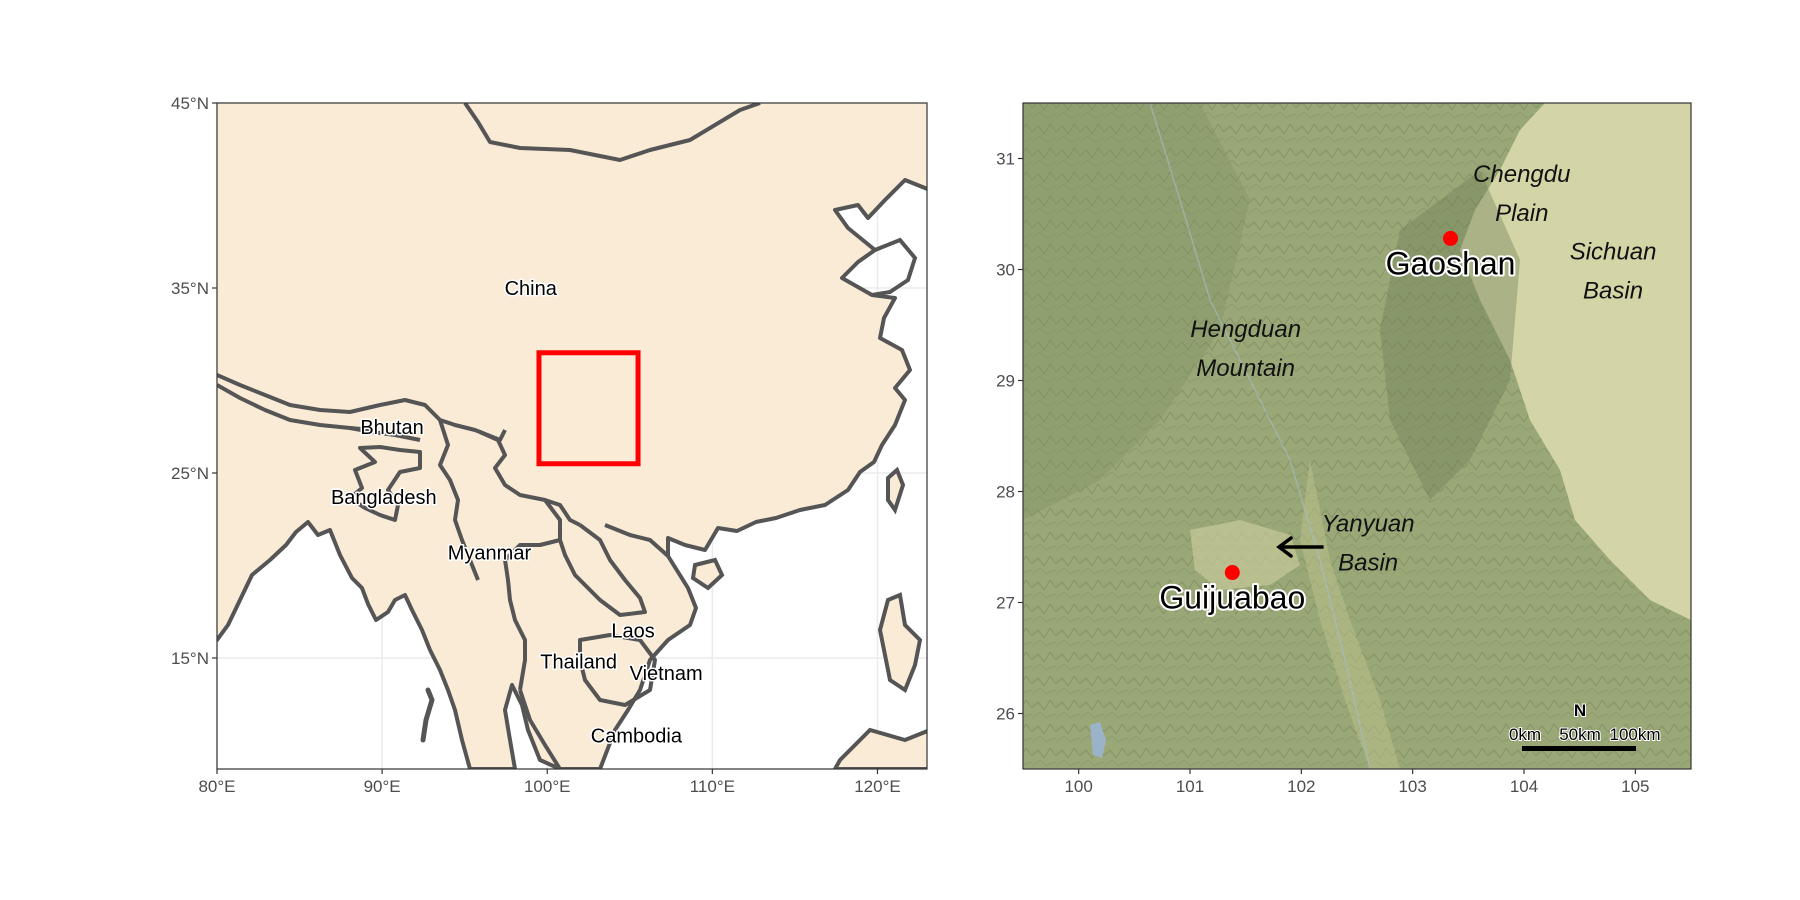  Describe the element at coordinates (490, 554) in the screenshot. I see `country-label-myanmar: Myanmar` at that location.